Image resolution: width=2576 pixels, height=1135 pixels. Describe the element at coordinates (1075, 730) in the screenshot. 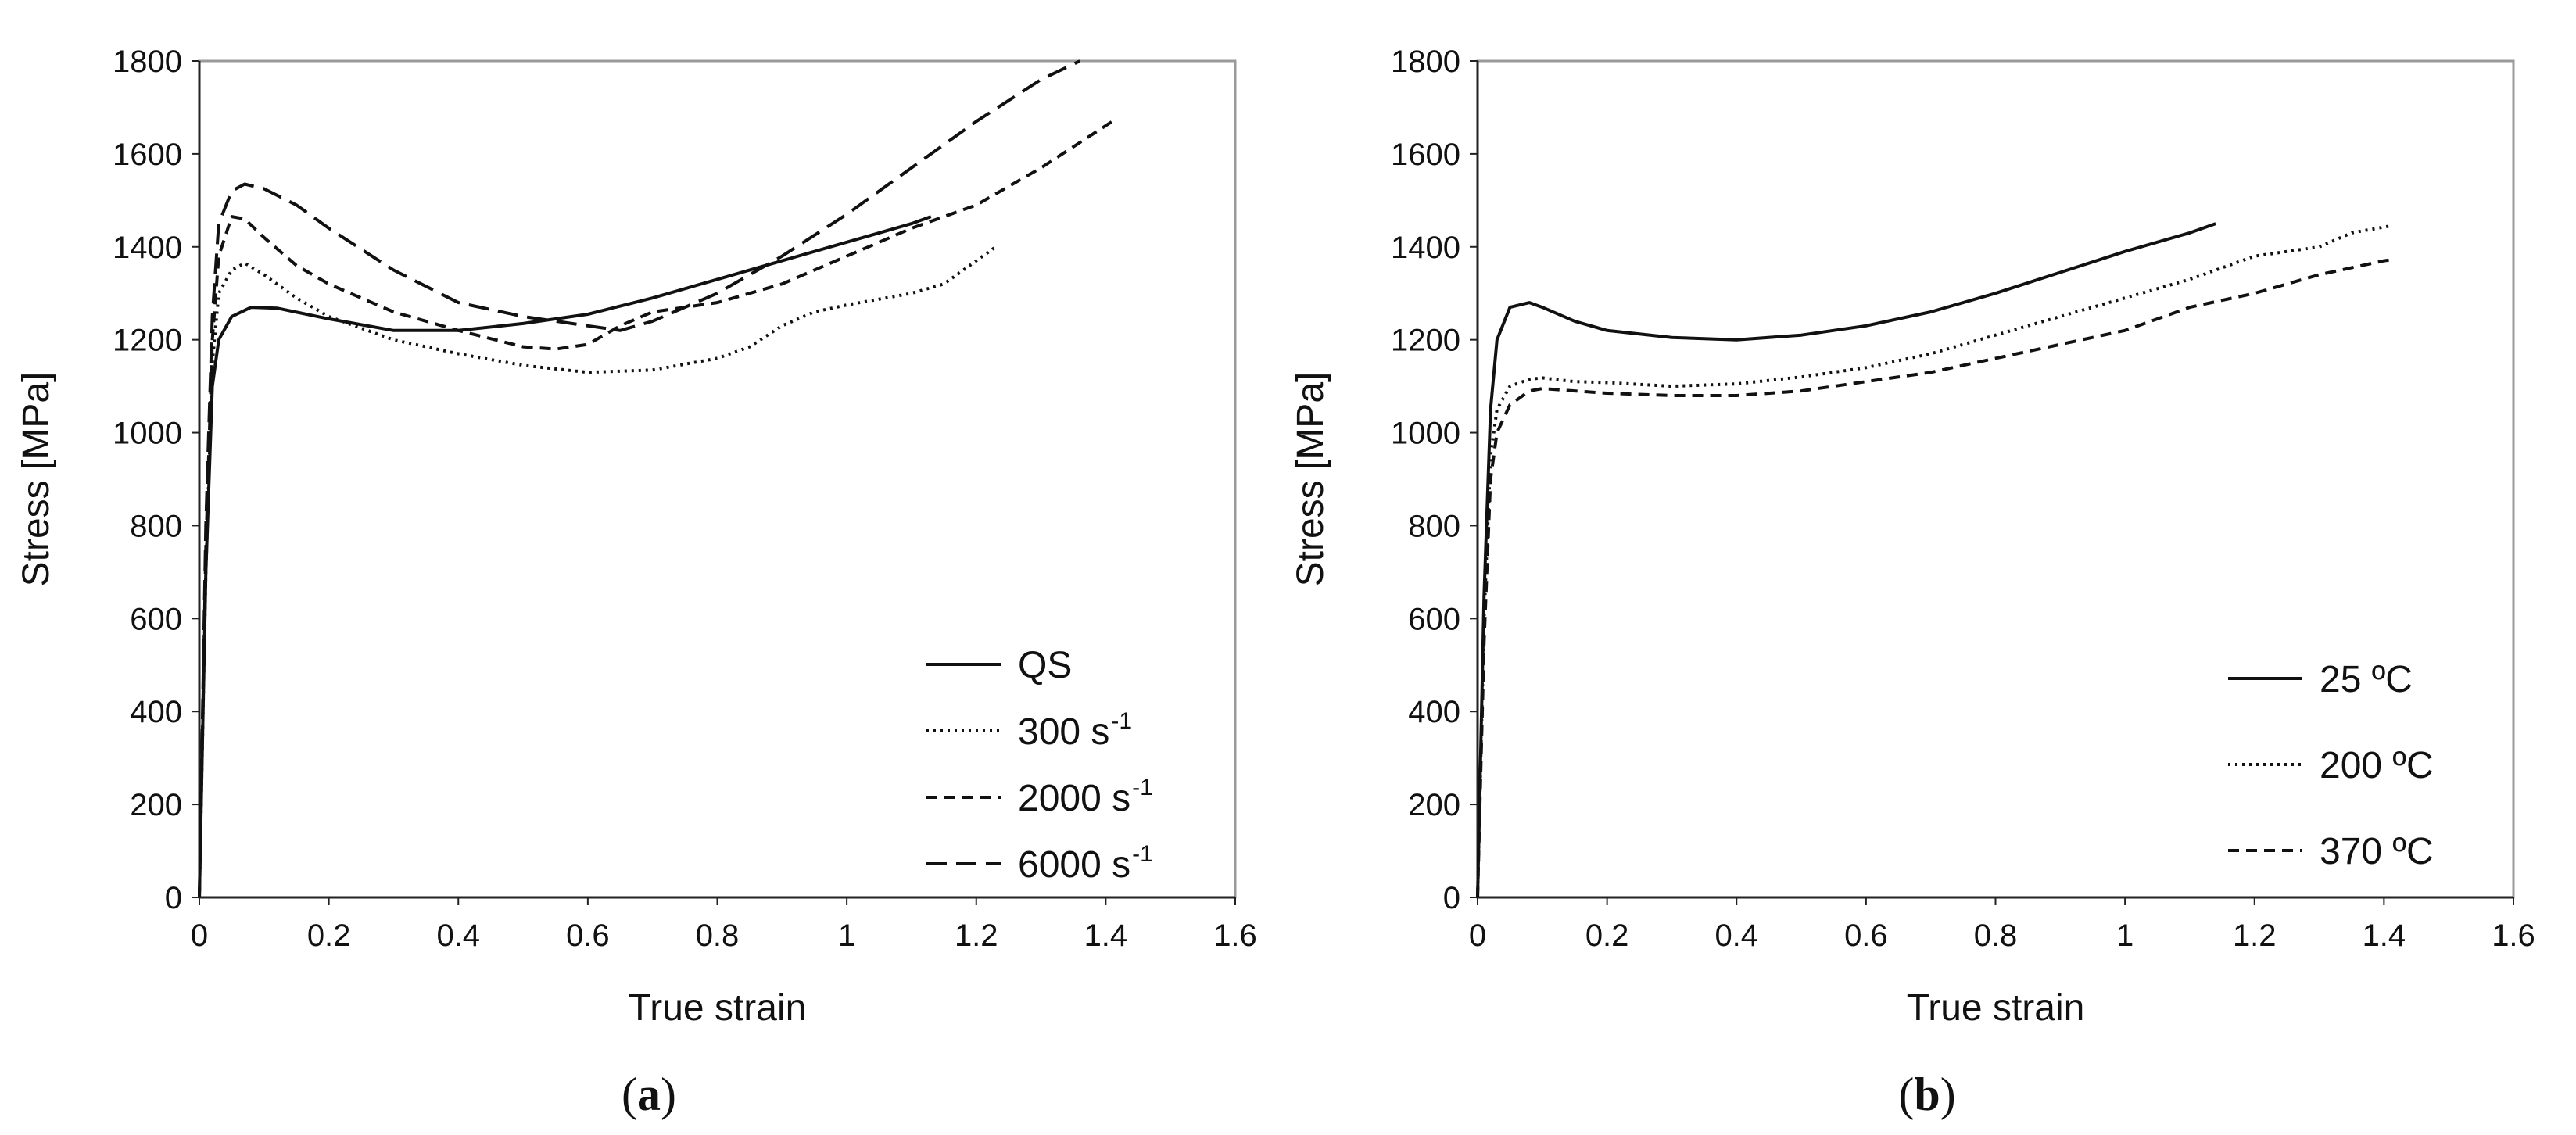

I see `legend-label: 300 s-1` at that location.